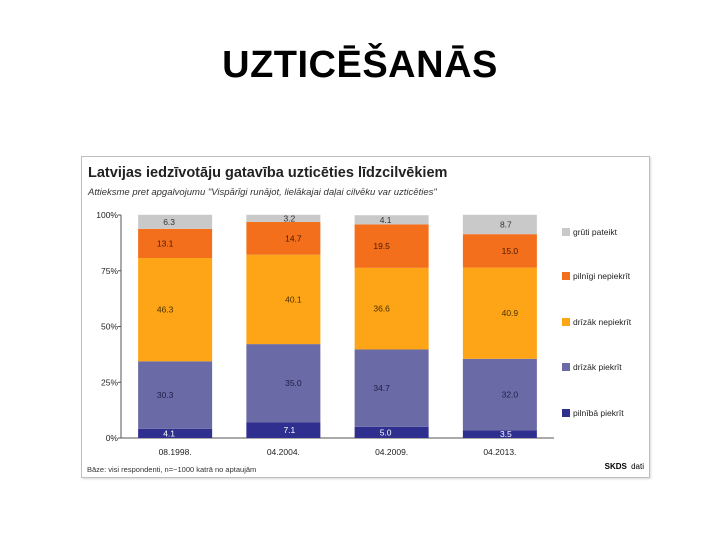  What do you see at coordinates (165, 310) in the screenshot?
I see `data-label: 46.3` at bounding box center [165, 310].